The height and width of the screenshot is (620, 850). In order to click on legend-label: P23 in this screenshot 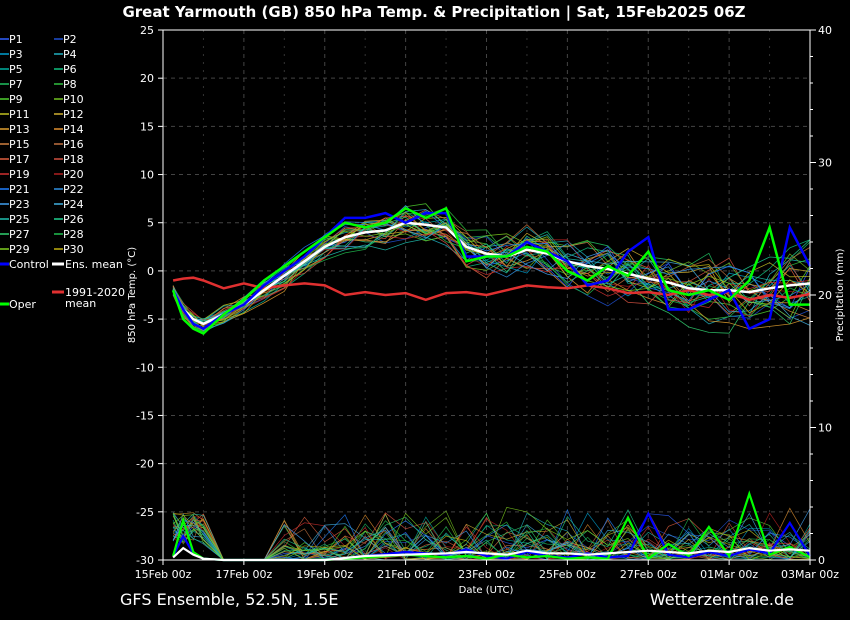, I will do `click(19, 204)`.